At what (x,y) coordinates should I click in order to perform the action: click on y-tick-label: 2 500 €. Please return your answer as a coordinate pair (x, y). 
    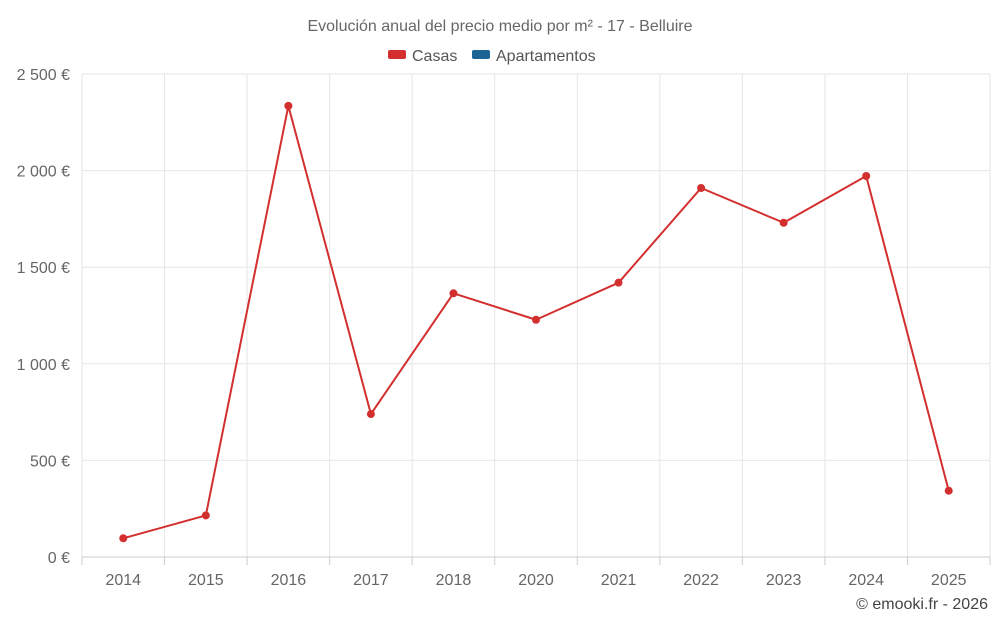
    Looking at the image, I should click on (43, 75).